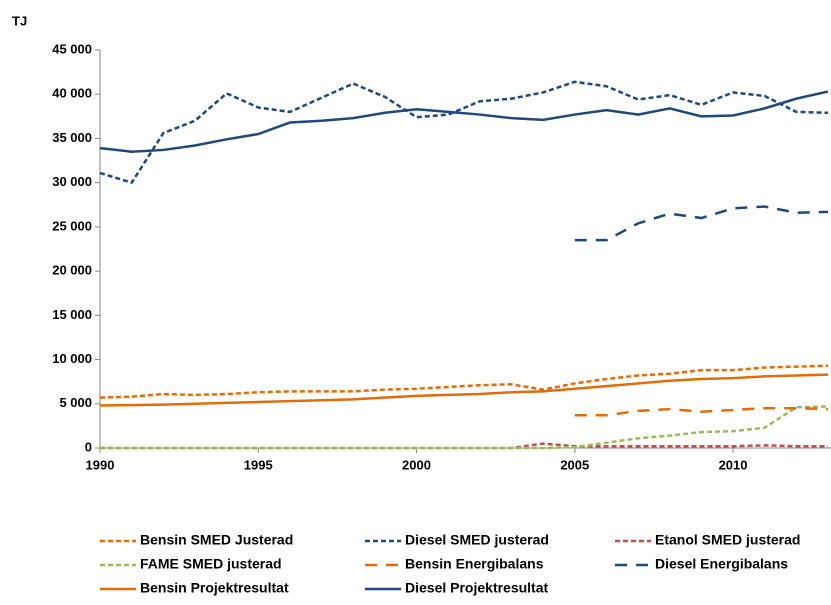 This screenshot has width=831, height=605. Describe the element at coordinates (258, 464) in the screenshot. I see `x-tick-label: 1995` at that location.